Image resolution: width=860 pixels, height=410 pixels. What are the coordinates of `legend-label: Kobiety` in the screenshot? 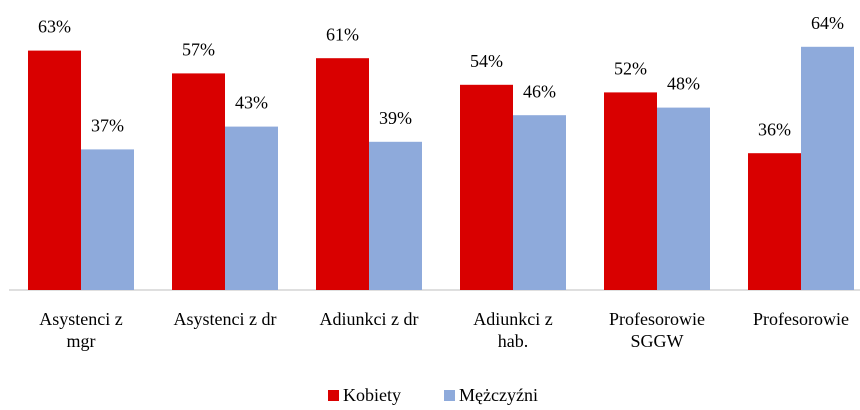 It's located at (372, 395).